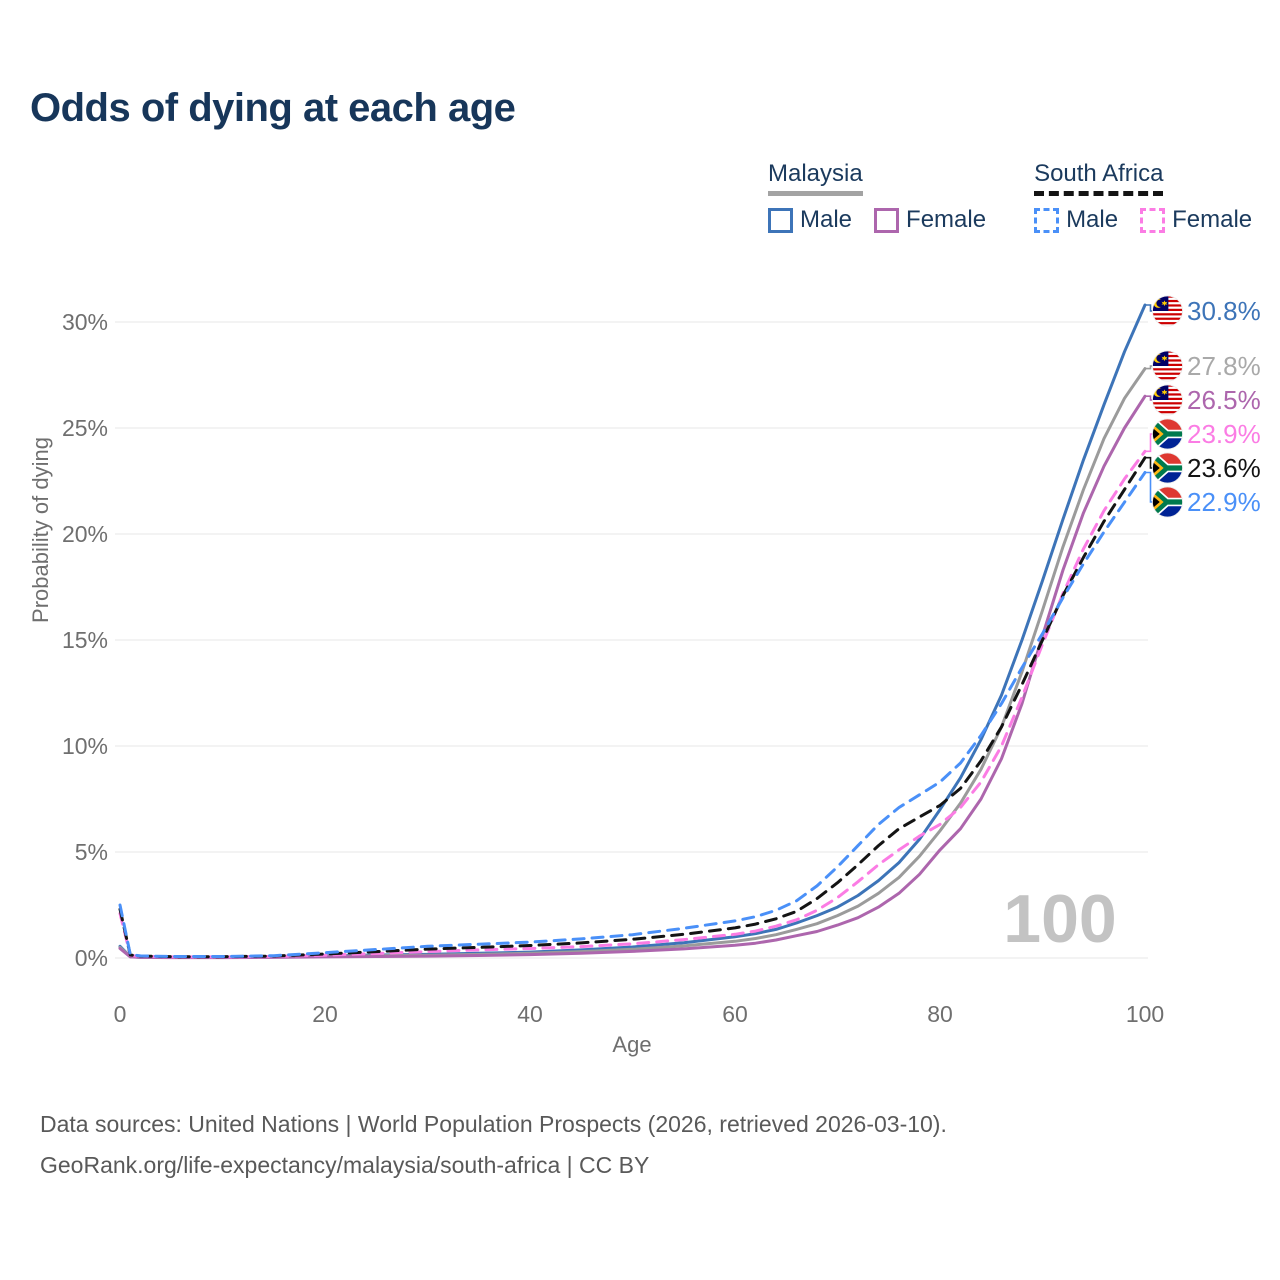  I want to click on x-tick-label: 20, so click(325, 1014).